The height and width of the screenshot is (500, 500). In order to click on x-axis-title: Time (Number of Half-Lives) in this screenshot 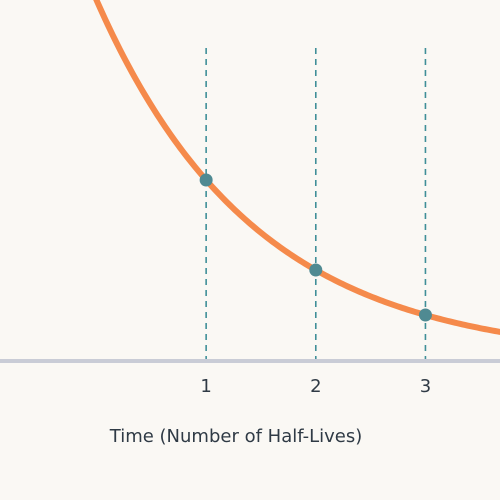, I will do `click(235, 436)`.